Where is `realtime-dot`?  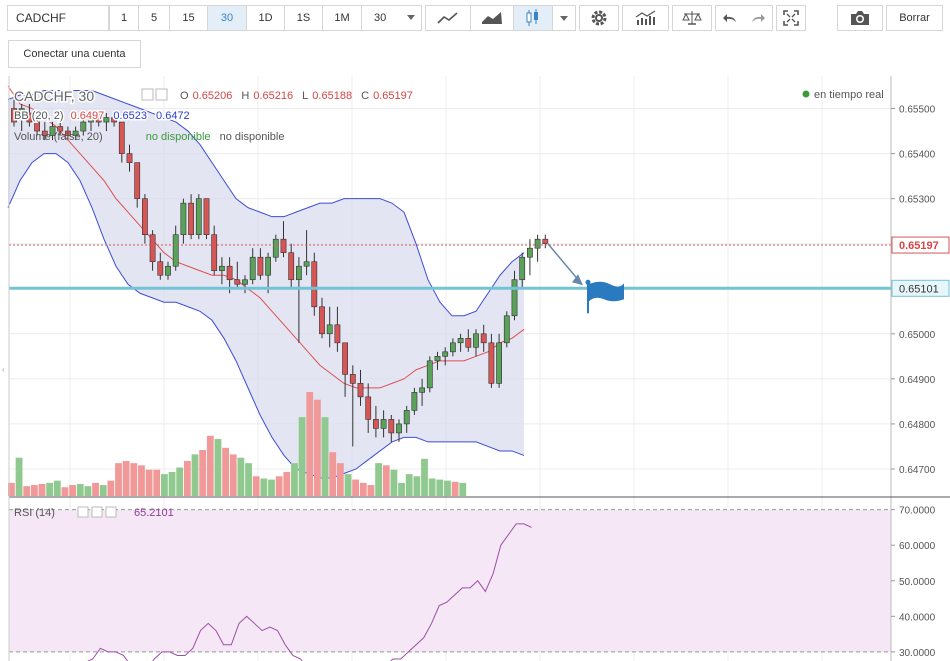 realtime-dot is located at coordinates (806, 94).